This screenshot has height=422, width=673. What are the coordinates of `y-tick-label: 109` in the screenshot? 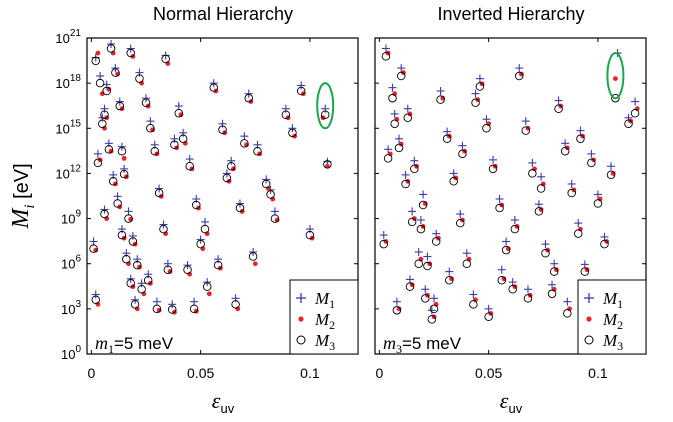 It's located at (71, 218).